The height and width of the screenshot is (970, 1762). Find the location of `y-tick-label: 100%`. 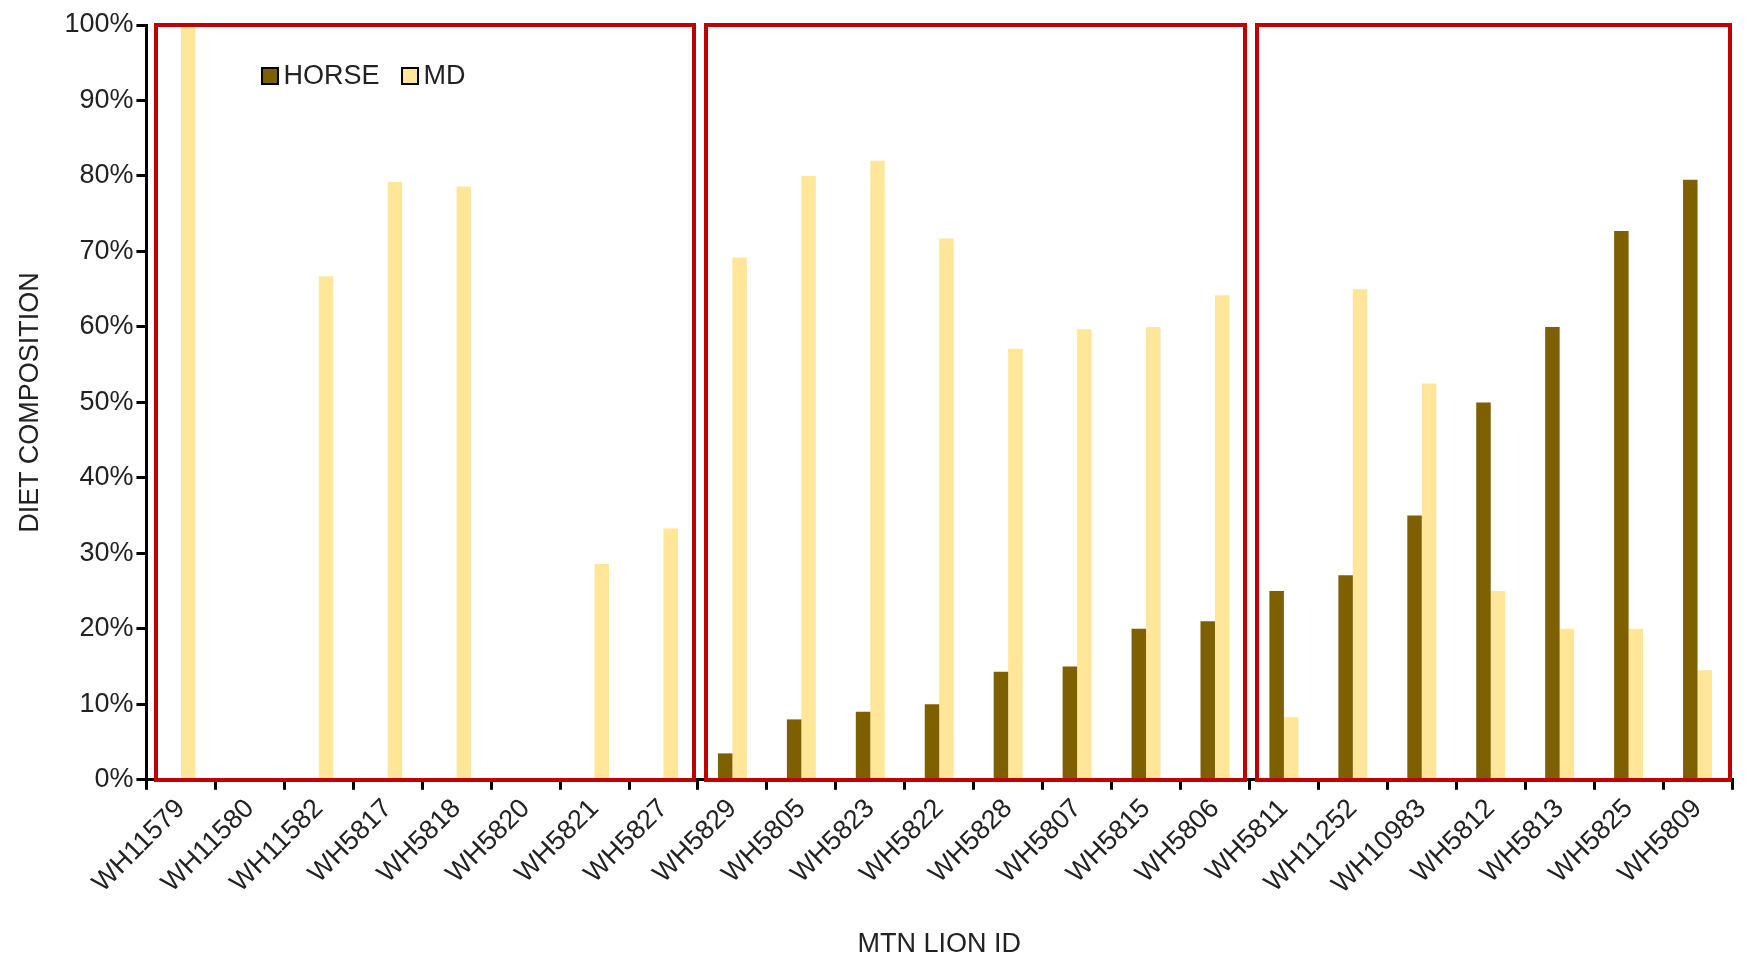

y-tick-label: 100% is located at coordinates (99, 23).